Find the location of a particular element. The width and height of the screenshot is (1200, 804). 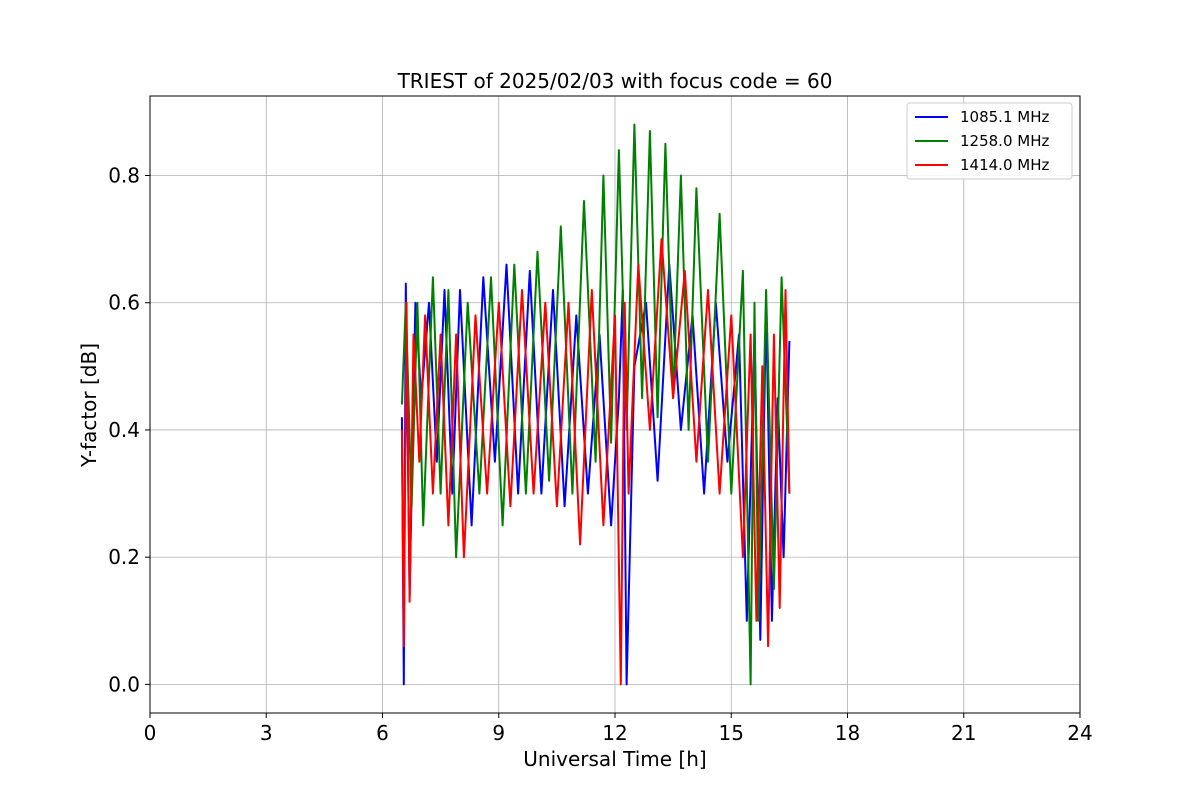

x-tick-label: 12 is located at coordinates (614, 733).